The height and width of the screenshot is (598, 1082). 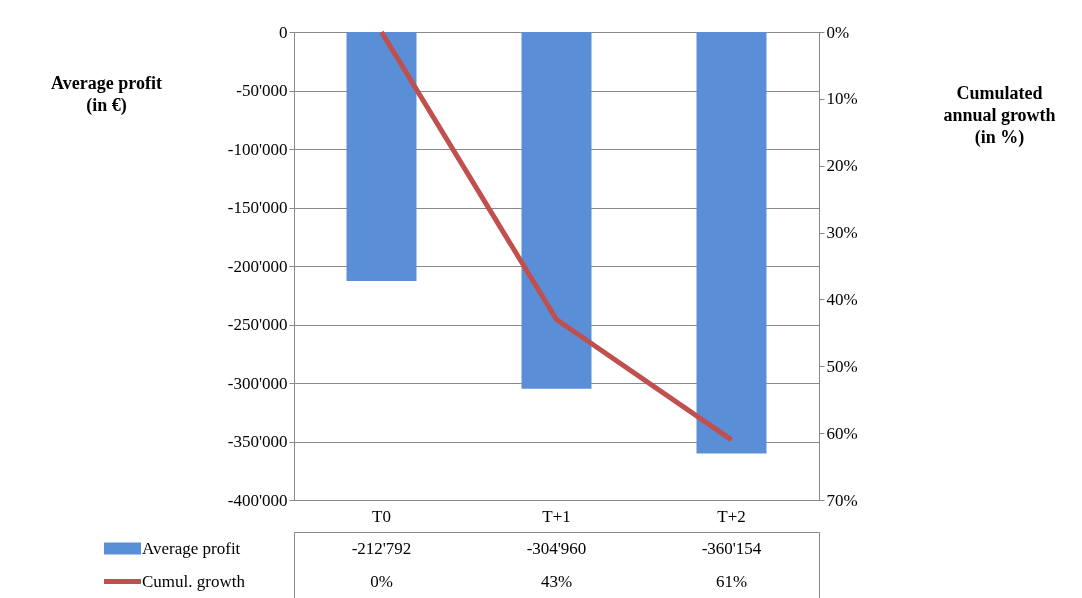 I want to click on y2-axis-title: Cumulated annual growth (in %), so click(x=999, y=115).